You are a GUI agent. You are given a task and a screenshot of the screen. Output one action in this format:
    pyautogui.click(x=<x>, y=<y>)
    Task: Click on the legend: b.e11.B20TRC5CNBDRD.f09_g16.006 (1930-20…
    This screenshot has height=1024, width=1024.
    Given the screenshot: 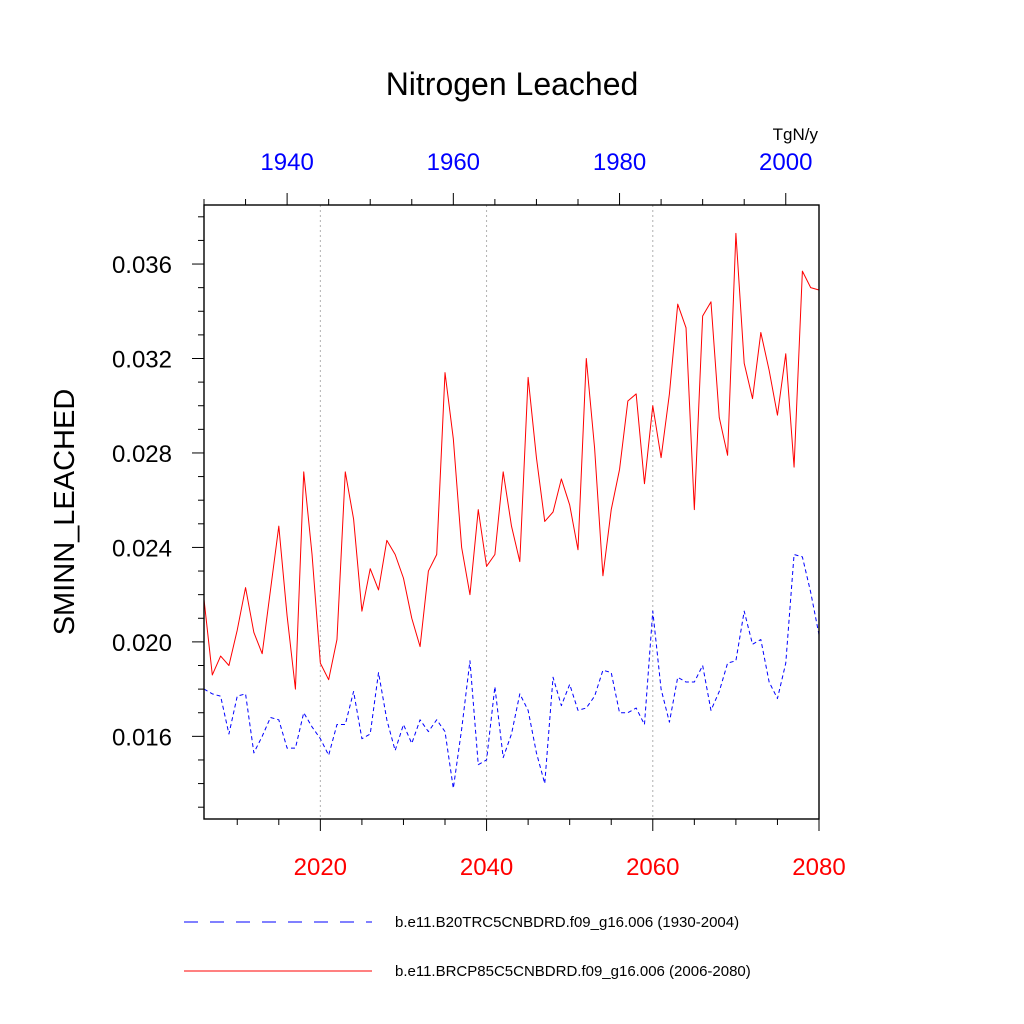 What is the action you would take?
    pyautogui.click(x=467, y=947)
    